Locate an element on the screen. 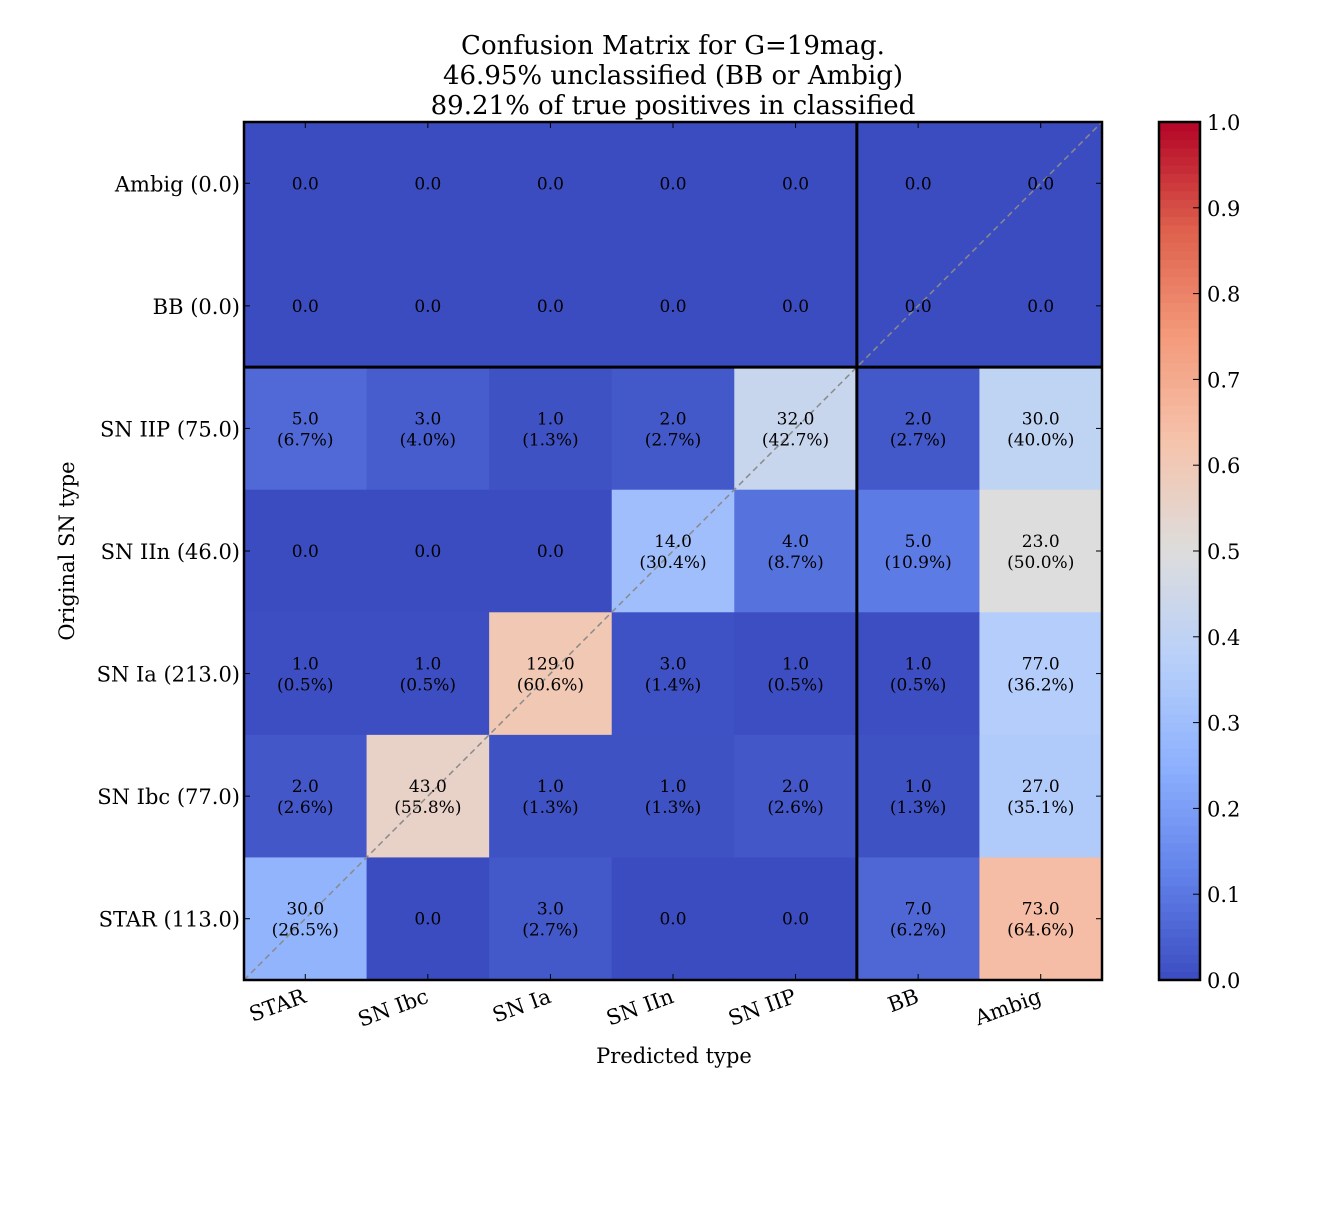 This screenshot has width=1329, height=1226. cell-label: 30.0 (26.5%) is located at coordinates (305, 920).